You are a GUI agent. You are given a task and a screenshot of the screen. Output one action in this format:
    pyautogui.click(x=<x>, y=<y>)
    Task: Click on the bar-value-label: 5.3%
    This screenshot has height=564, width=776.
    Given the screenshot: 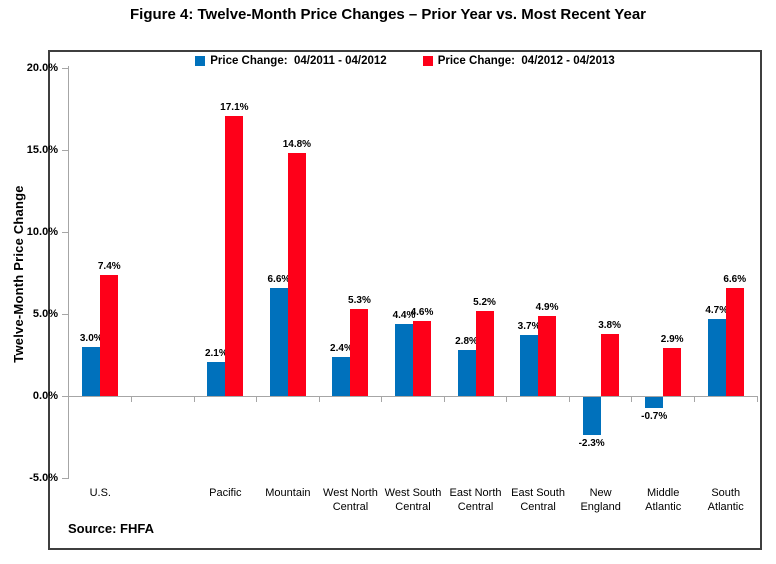 What is the action you would take?
    pyautogui.click(x=359, y=301)
    